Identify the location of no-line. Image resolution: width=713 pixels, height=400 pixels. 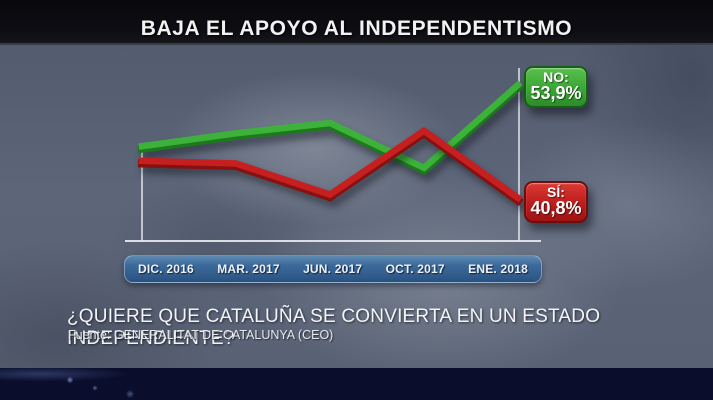
(330, 126).